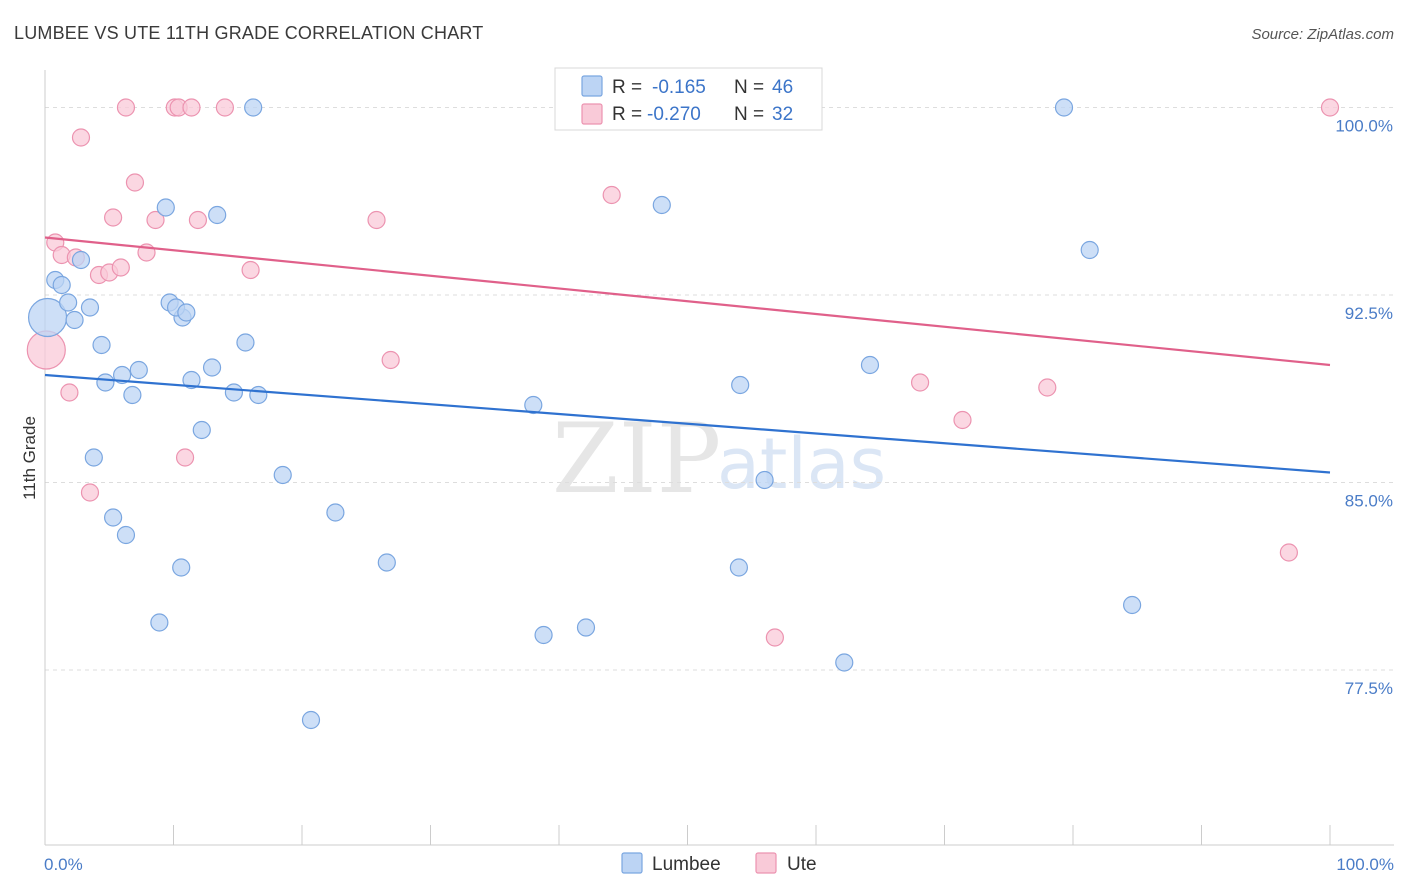 This screenshot has height=892, width=1406. I want to click on trend-line-ute, so click(687, 301).